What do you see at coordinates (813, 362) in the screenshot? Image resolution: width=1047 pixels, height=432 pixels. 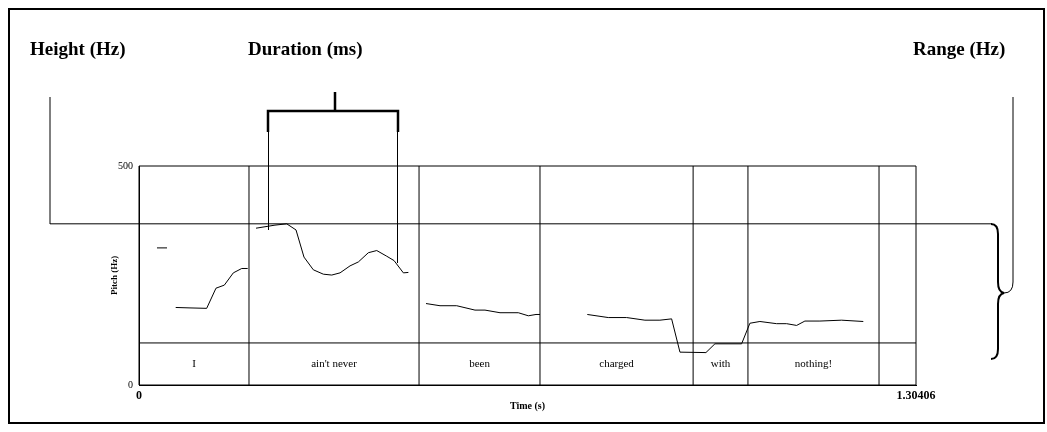 I see `annotation: nothing!` at bounding box center [813, 362].